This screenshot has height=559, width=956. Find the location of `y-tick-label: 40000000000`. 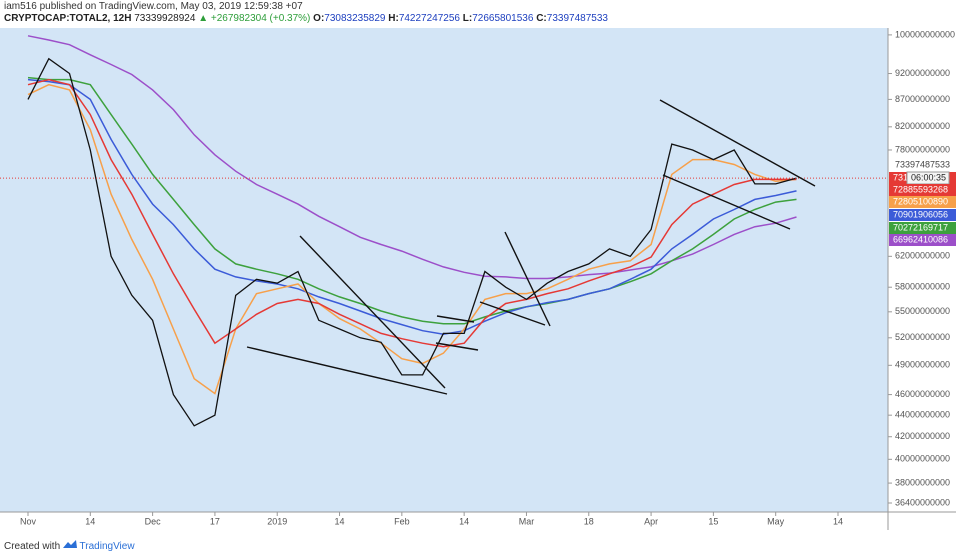

y-tick-label: 40000000000 is located at coordinates (922, 459).